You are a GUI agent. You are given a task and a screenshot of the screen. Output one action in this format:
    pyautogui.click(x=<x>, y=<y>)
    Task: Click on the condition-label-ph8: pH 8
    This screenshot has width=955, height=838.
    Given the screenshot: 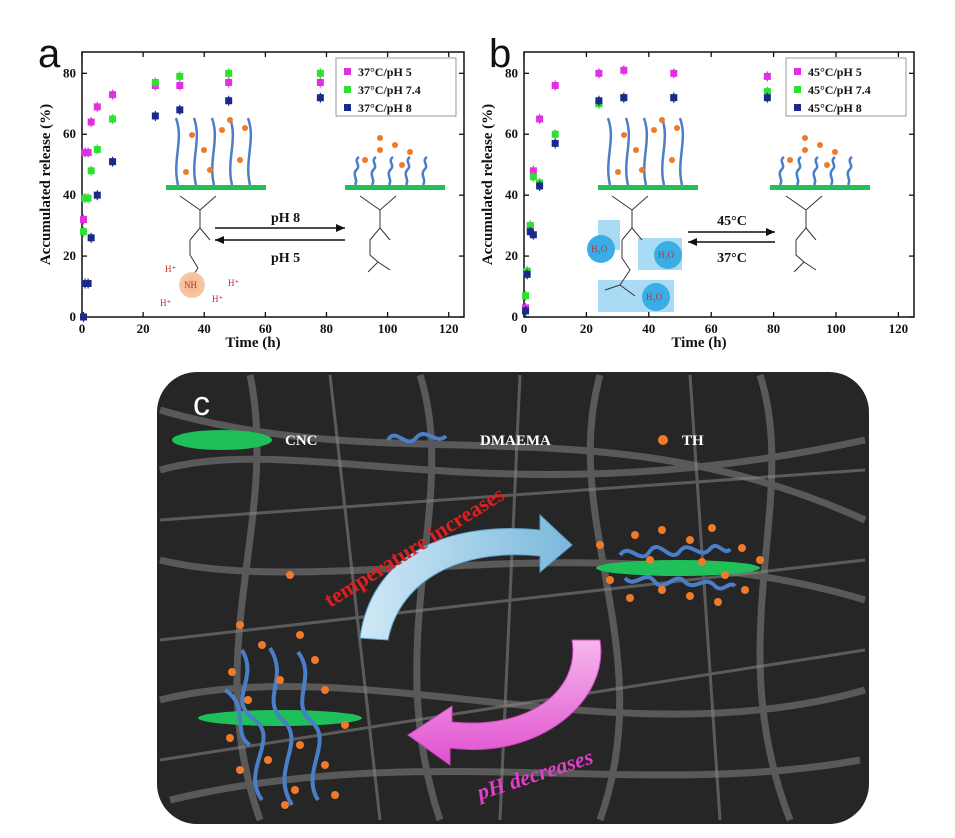 What is the action you would take?
    pyautogui.click(x=285, y=218)
    